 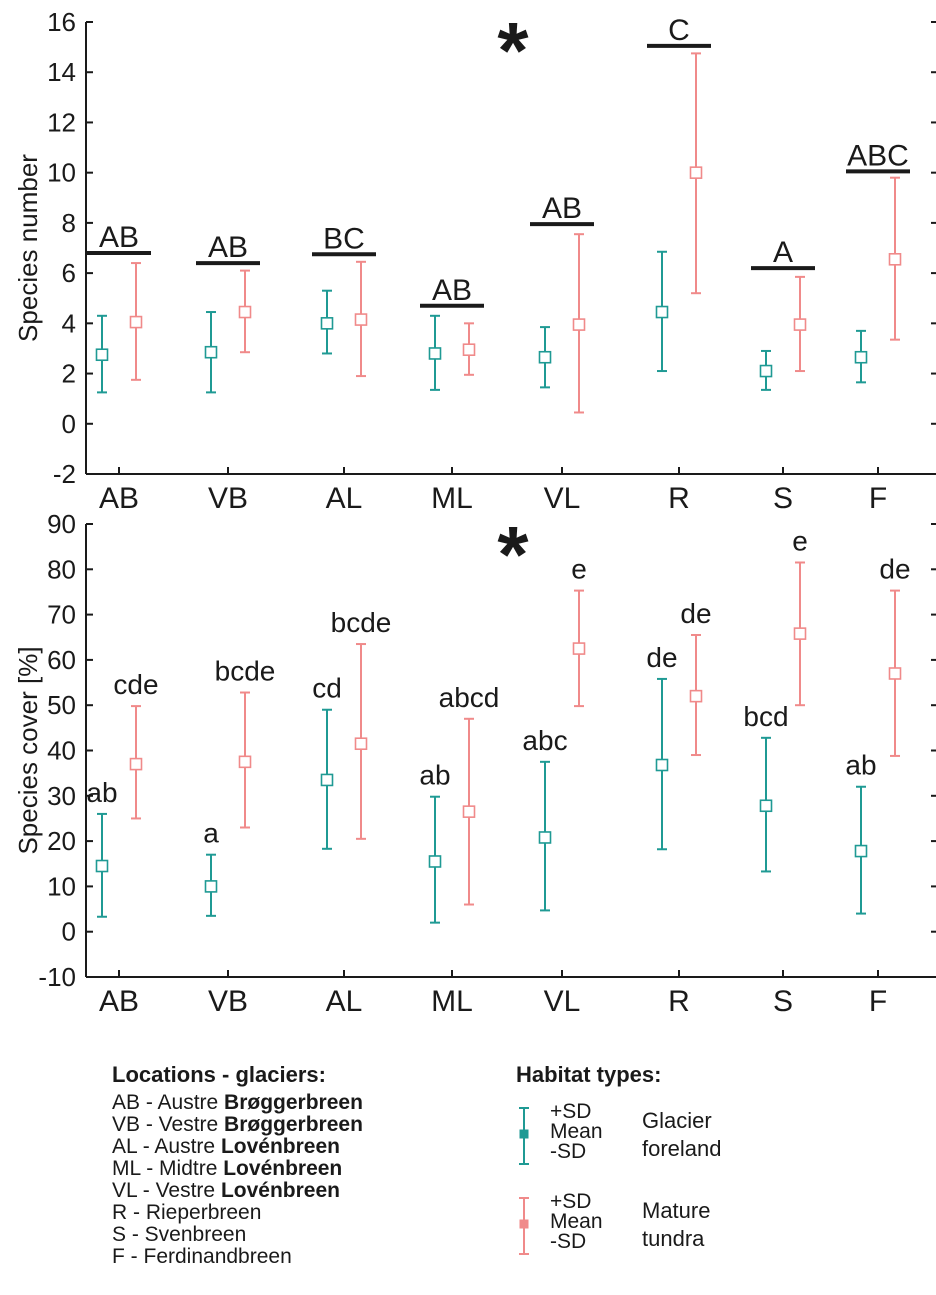 I want to click on y-tick-label: 10, so click(x=61, y=173).